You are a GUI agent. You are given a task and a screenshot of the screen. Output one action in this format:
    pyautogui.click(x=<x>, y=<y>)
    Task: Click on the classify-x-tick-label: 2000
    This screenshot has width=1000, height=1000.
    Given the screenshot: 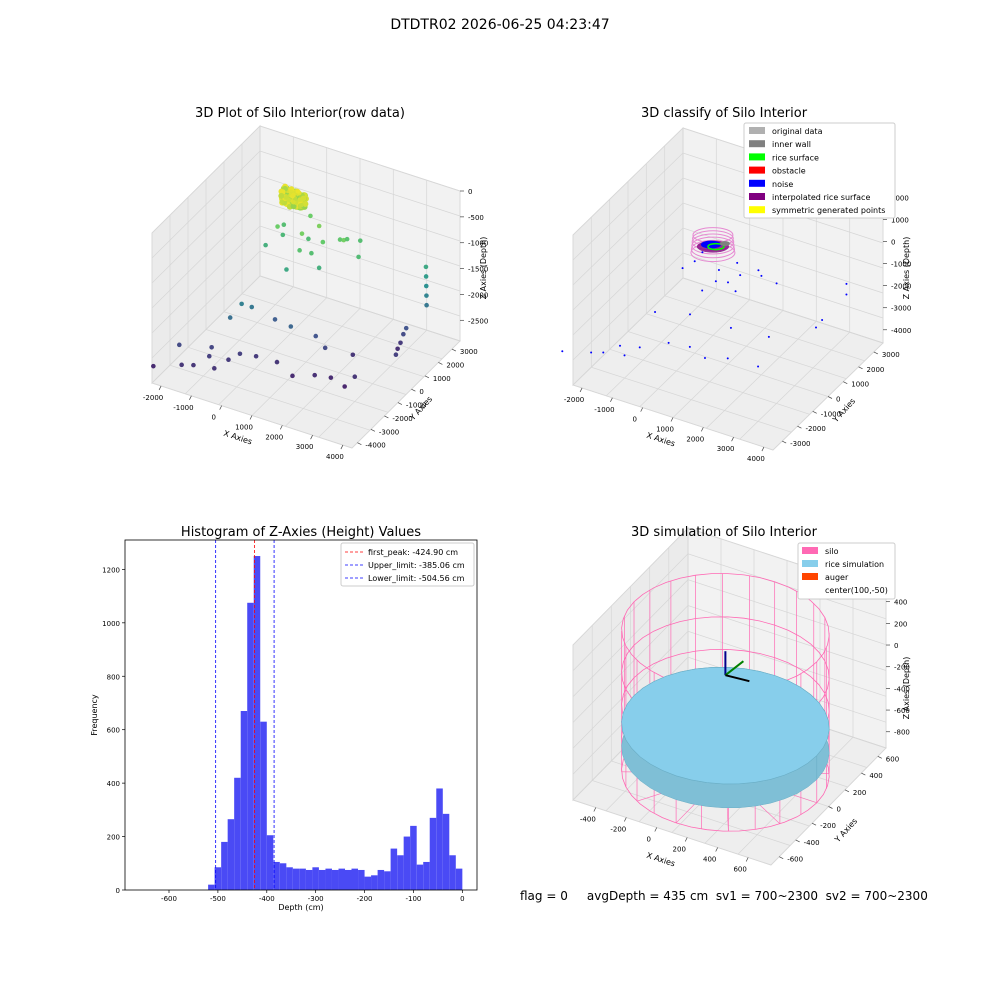 What is the action you would take?
    pyautogui.click(x=695, y=439)
    